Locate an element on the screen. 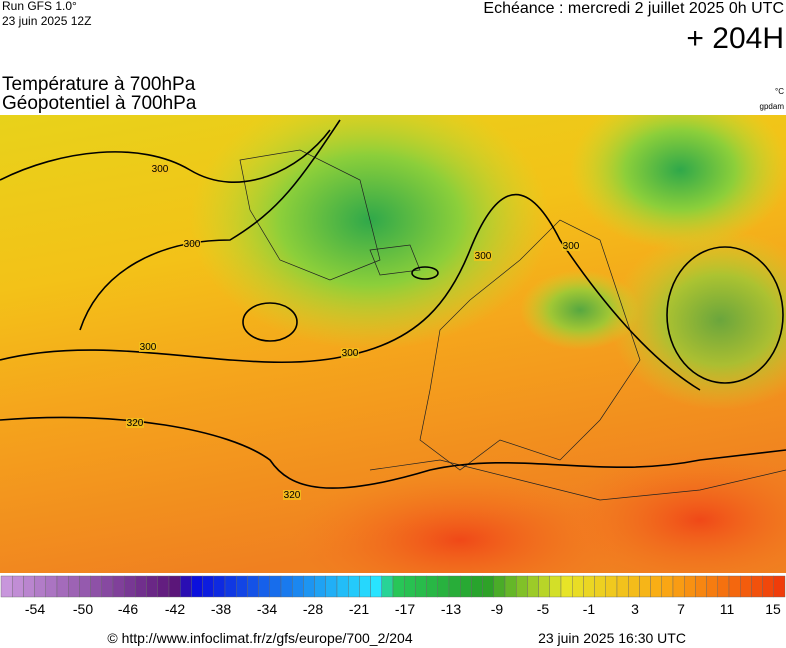  colorbar-label: -50 is located at coordinates (83, 609).